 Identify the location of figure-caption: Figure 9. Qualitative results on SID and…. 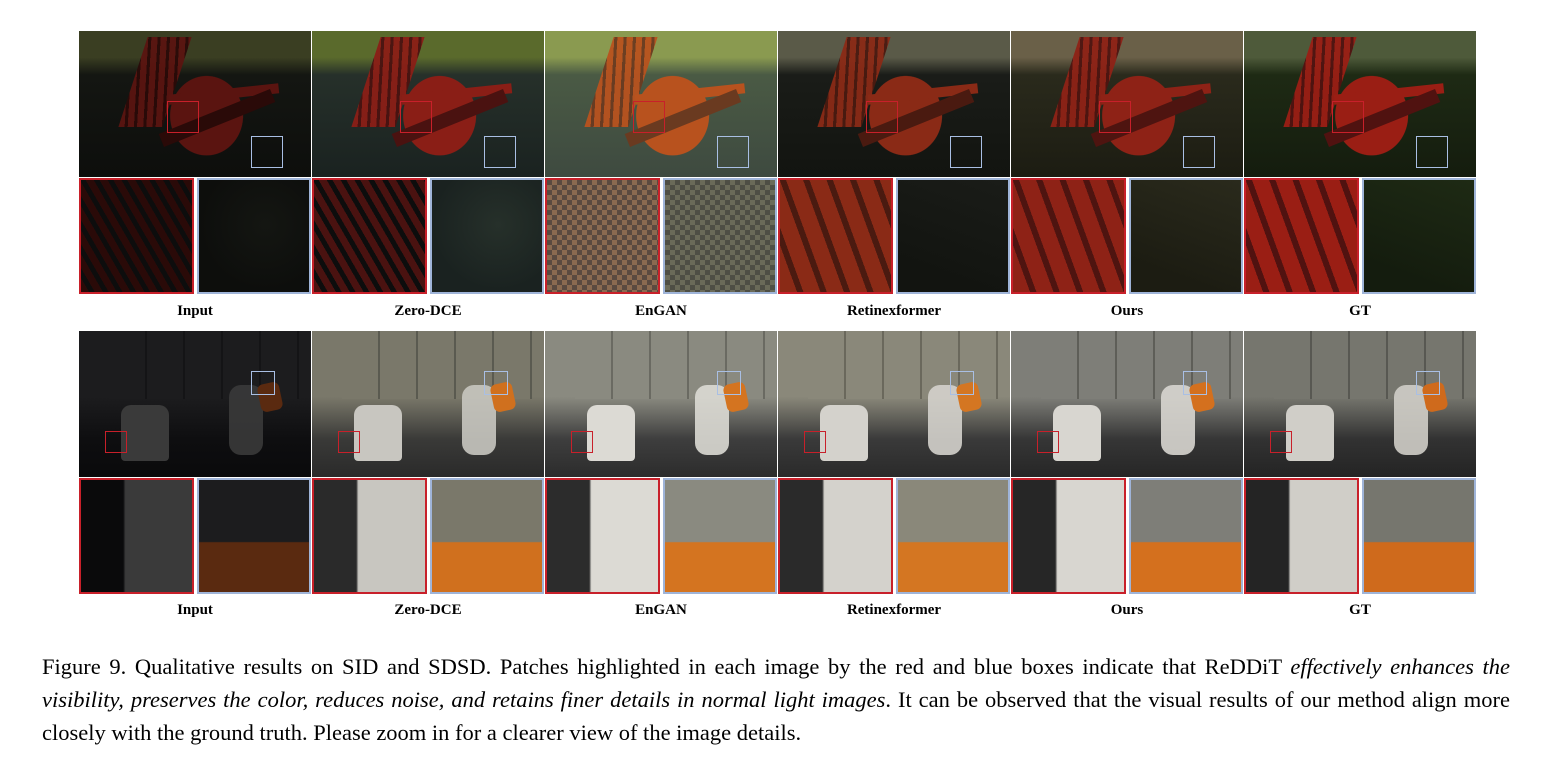
(776, 699).